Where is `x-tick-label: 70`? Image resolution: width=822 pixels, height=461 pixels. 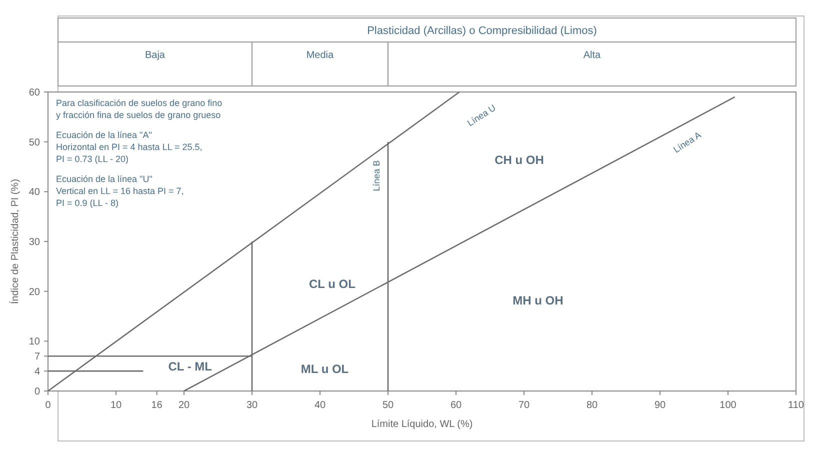
x-tick-label: 70 is located at coordinates (524, 405).